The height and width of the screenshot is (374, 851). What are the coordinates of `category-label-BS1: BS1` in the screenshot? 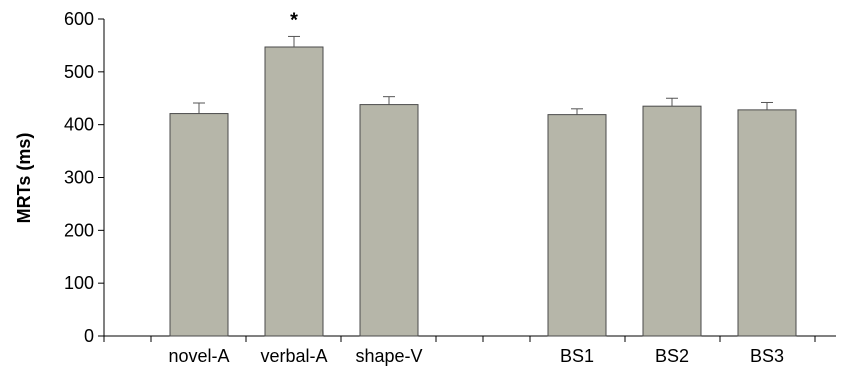 It's located at (577, 356).